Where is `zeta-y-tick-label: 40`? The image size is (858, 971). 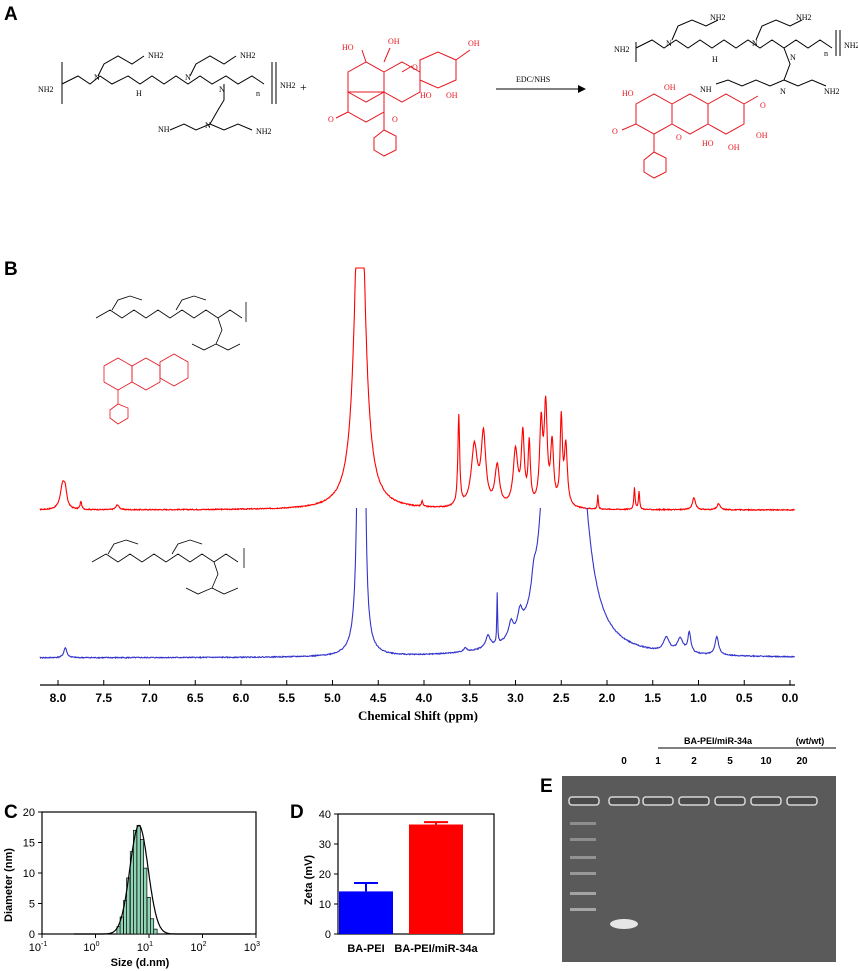
zeta-y-tick-label: 40 is located at coordinates (325, 815).